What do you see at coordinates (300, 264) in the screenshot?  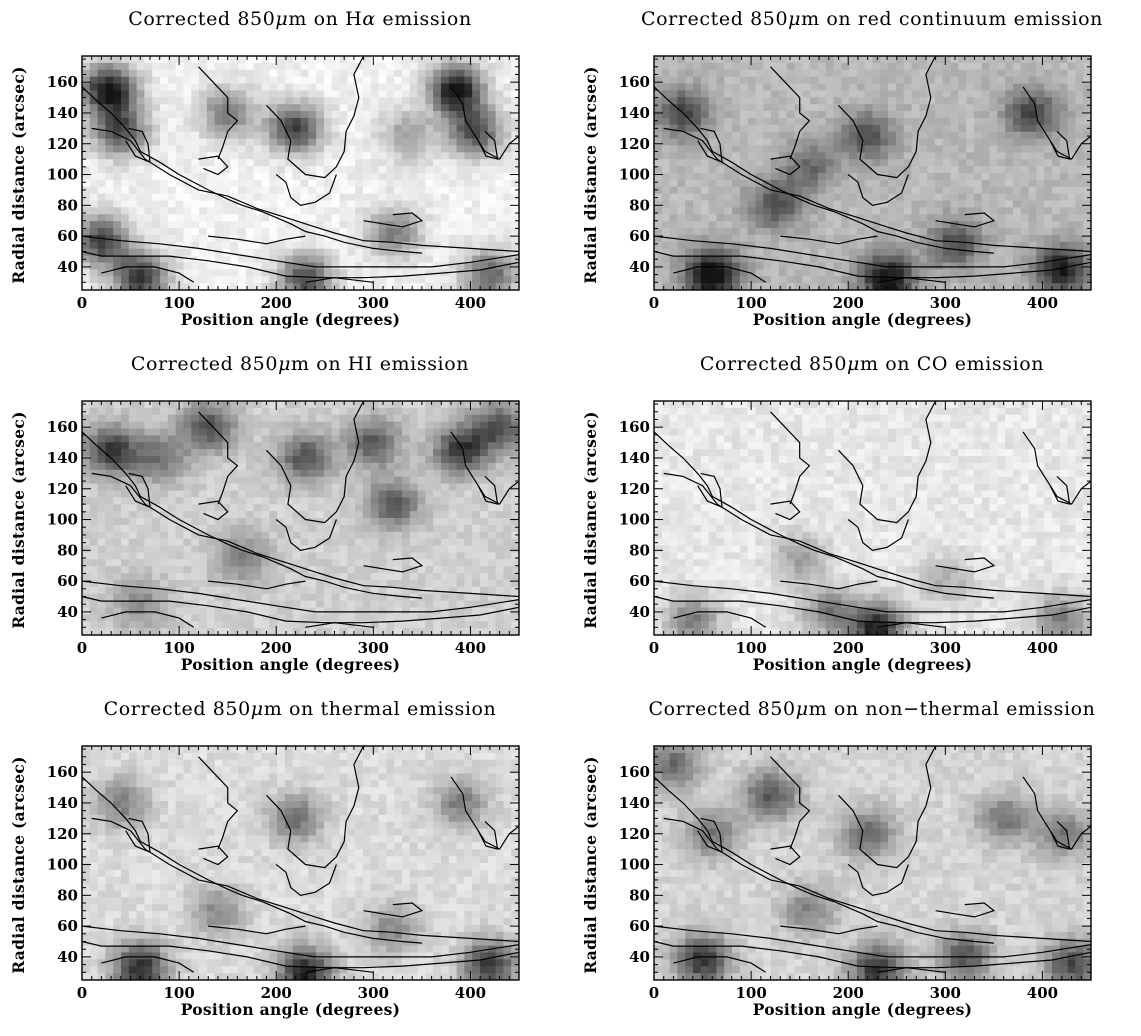 I see `contour-line` at bounding box center [300, 264].